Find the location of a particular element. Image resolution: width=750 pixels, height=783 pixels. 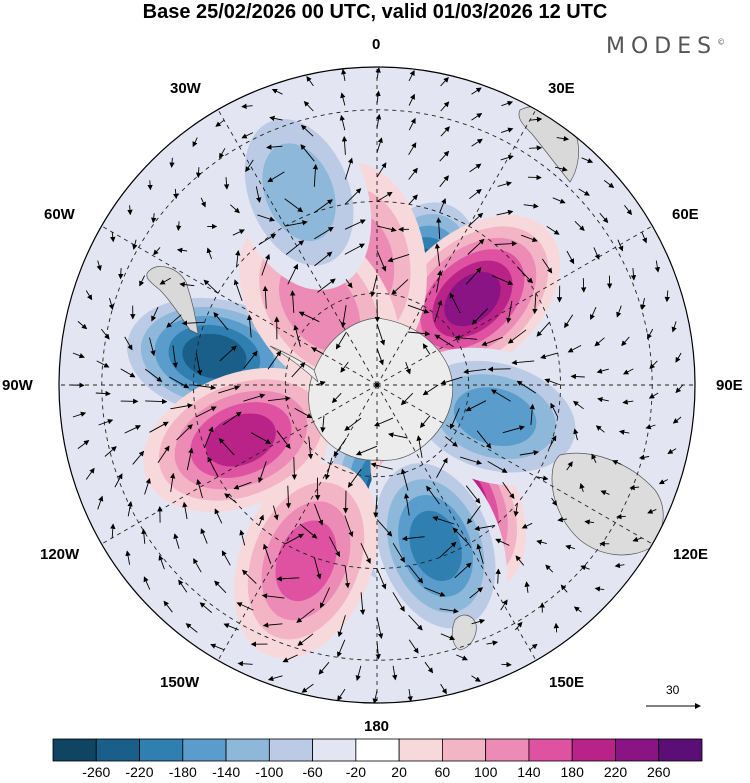

colorbar-swatch is located at coordinates (507, 750).